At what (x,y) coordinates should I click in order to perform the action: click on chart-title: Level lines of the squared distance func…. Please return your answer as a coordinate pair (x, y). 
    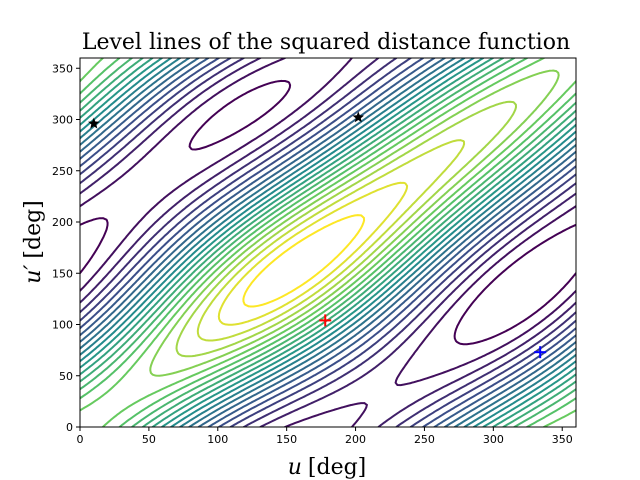
    Looking at the image, I should click on (326, 42).